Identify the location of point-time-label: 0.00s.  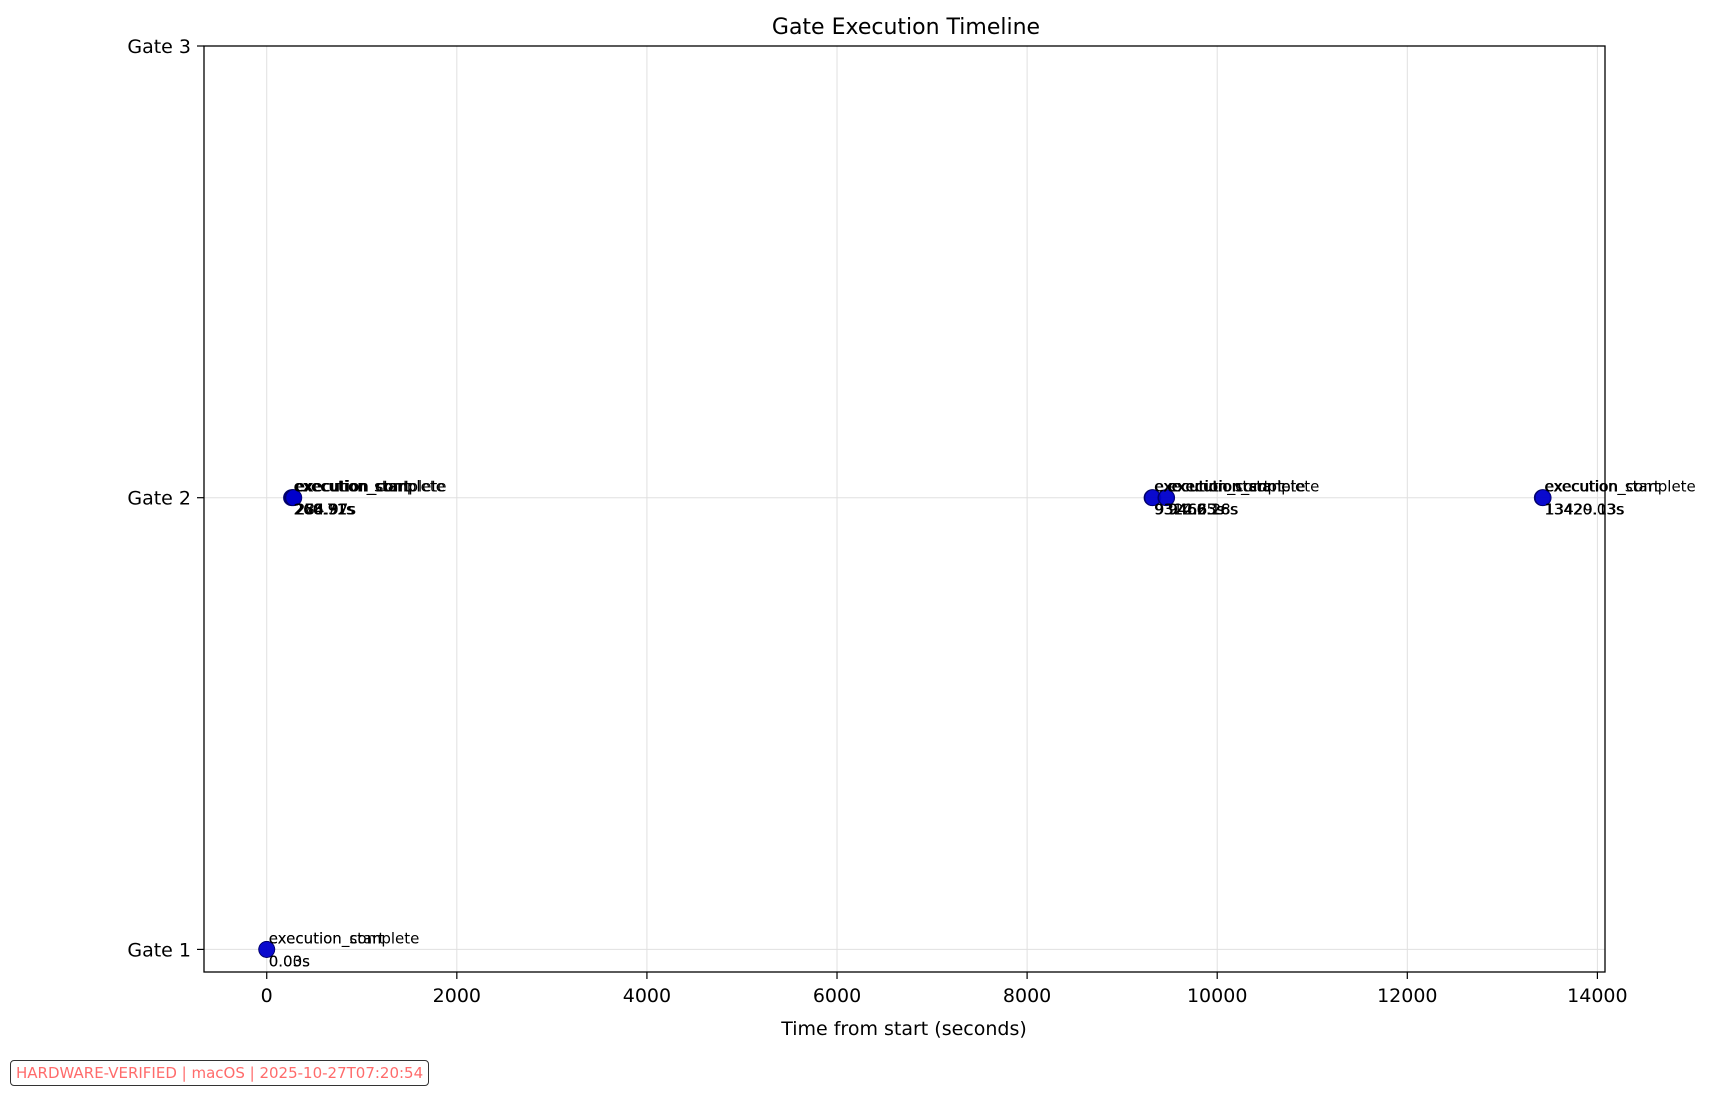
(289, 961).